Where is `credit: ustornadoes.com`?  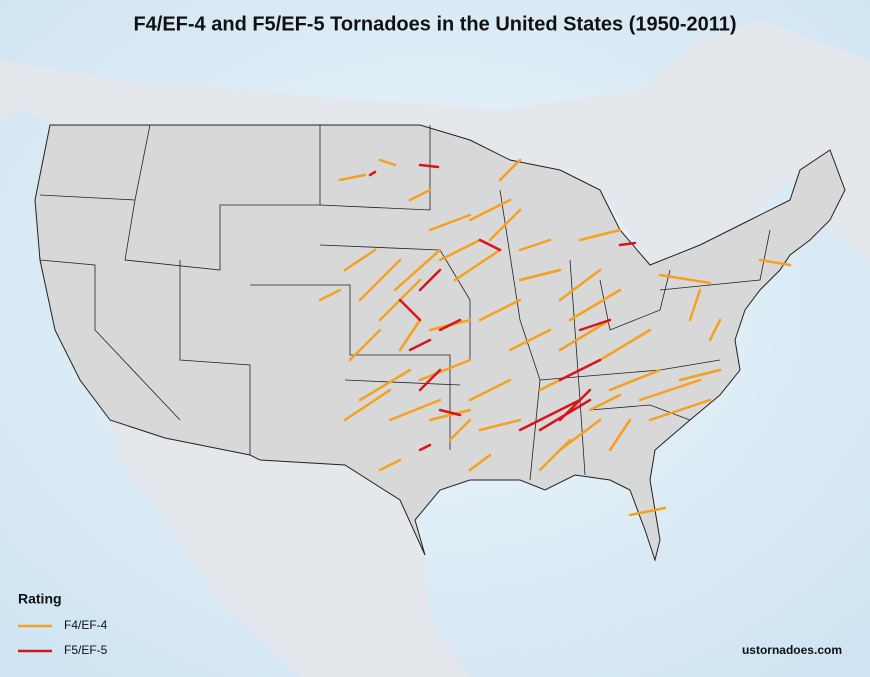 credit: ustornadoes.com is located at coordinates (792, 650).